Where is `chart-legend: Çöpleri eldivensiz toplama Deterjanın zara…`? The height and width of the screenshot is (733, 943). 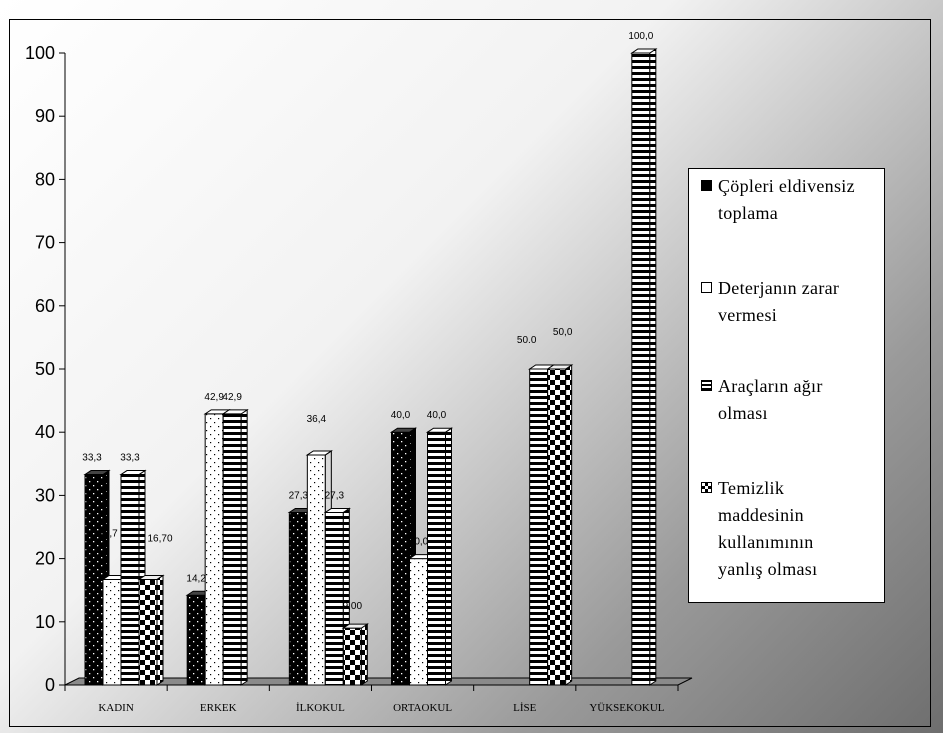
chart-legend: Çöpleri eldivensiz toplama Deterjanın zara… is located at coordinates (786, 385).